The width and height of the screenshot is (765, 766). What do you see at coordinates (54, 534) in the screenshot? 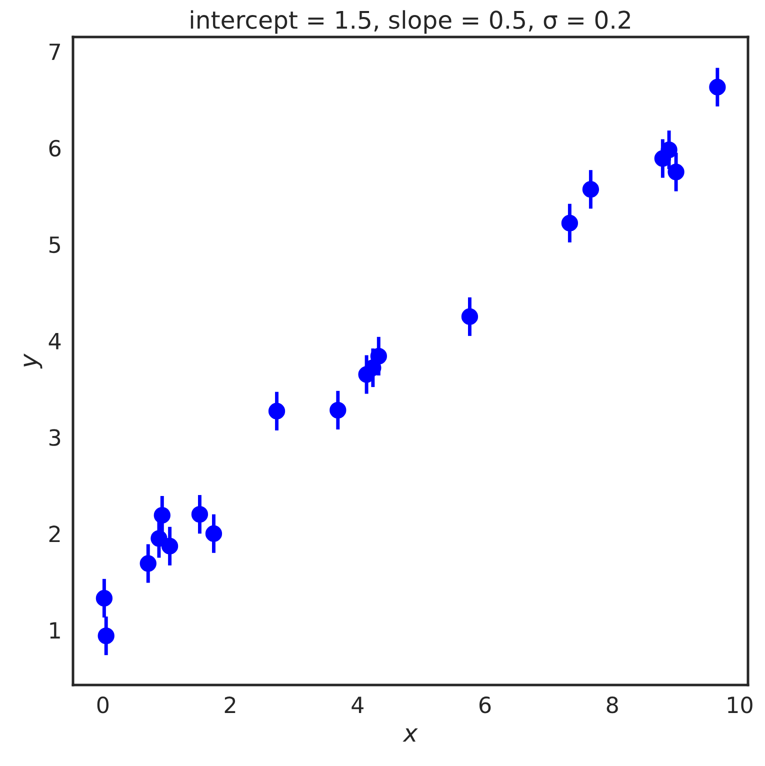
I see `y-tick-label: 2` at bounding box center [54, 534].